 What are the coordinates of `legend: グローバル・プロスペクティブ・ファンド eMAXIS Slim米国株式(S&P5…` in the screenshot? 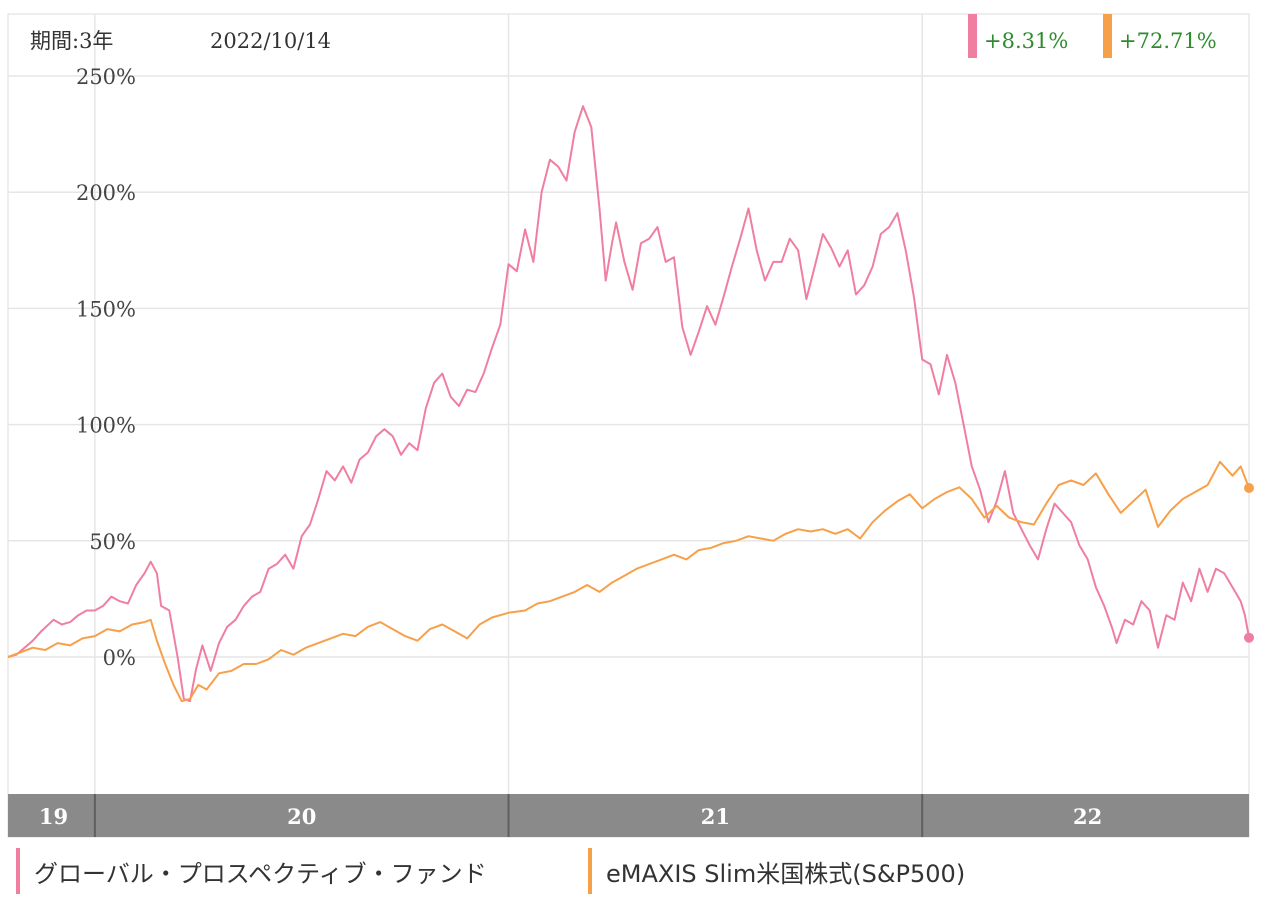 It's located at (634, 872).